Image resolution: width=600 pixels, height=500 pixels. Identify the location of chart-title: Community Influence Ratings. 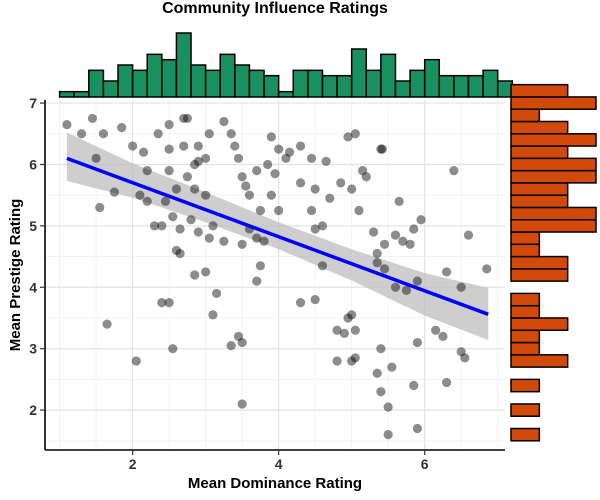
(275, 8).